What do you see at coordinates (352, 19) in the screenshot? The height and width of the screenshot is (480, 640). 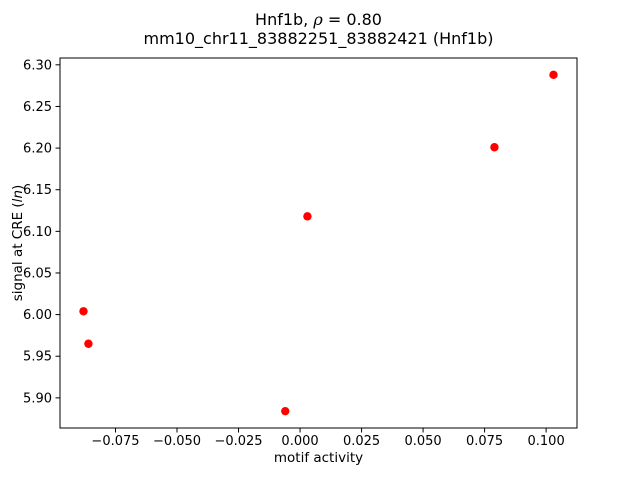 I see `title-correlation-value: = 0.80` at bounding box center [352, 19].